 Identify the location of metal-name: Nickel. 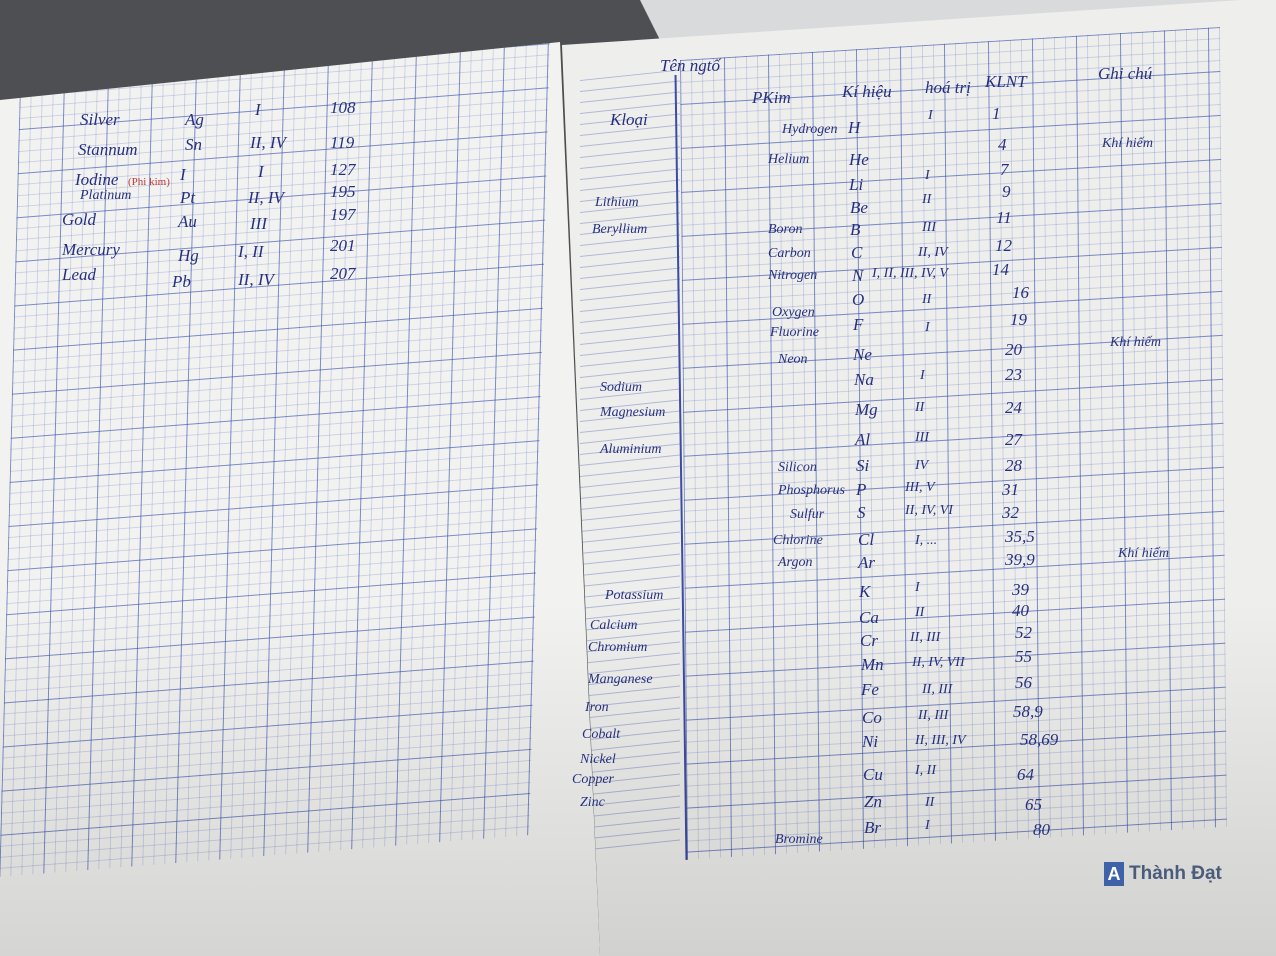
(598, 759).